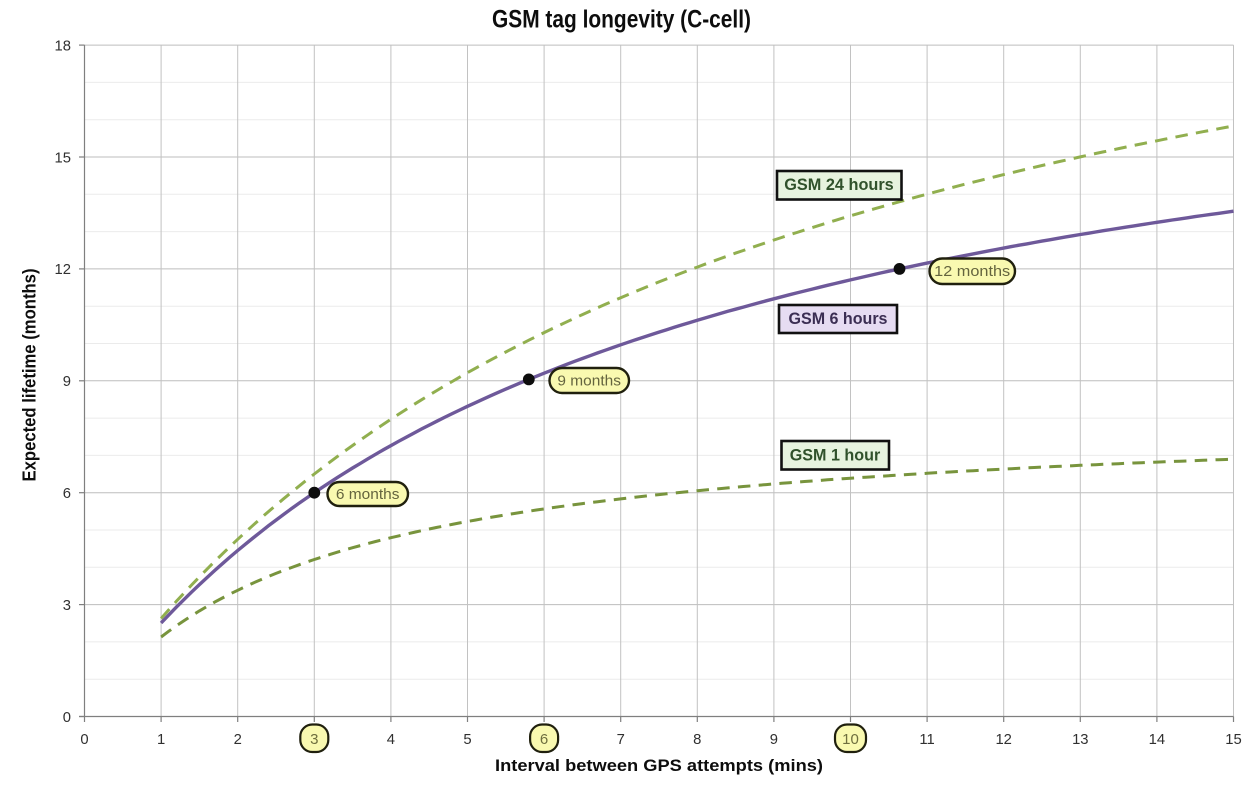 The width and height of the screenshot is (1245, 803). Describe the element at coordinates (467, 740) in the screenshot. I see `svg-text: 5` at that location.